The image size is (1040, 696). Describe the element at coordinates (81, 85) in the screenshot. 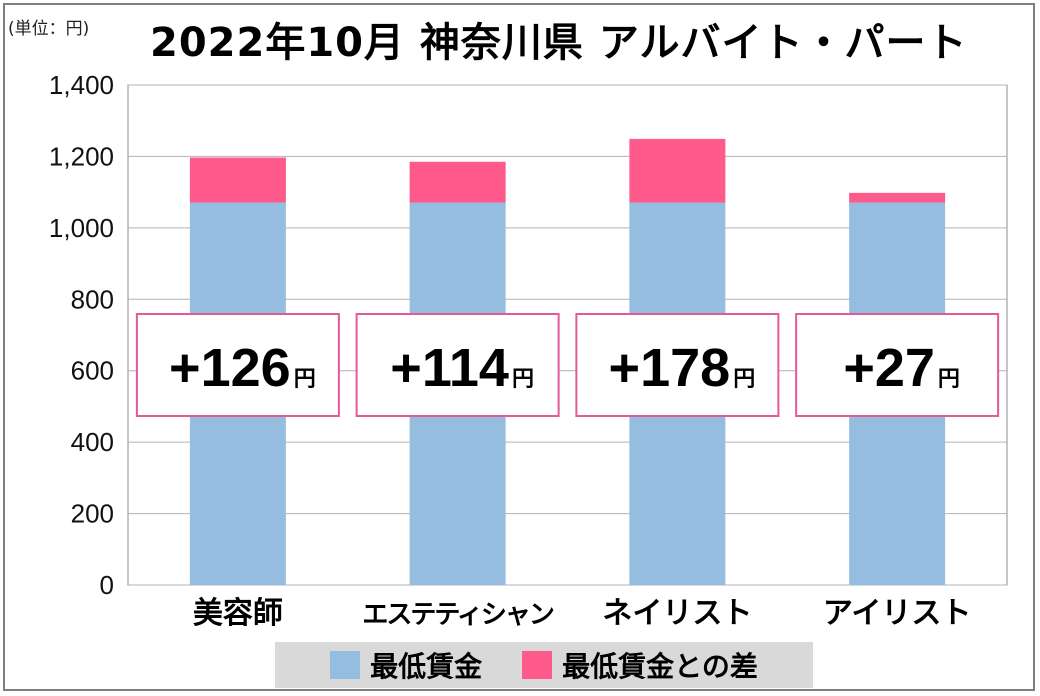

I see `y-tick-label: 1,400` at that location.